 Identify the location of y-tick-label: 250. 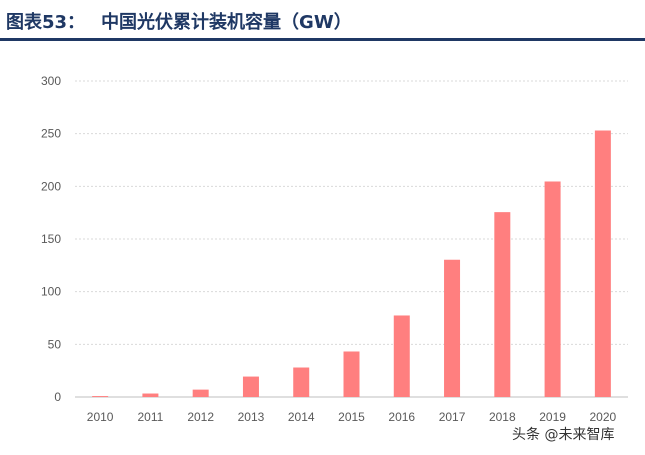
(51, 134).